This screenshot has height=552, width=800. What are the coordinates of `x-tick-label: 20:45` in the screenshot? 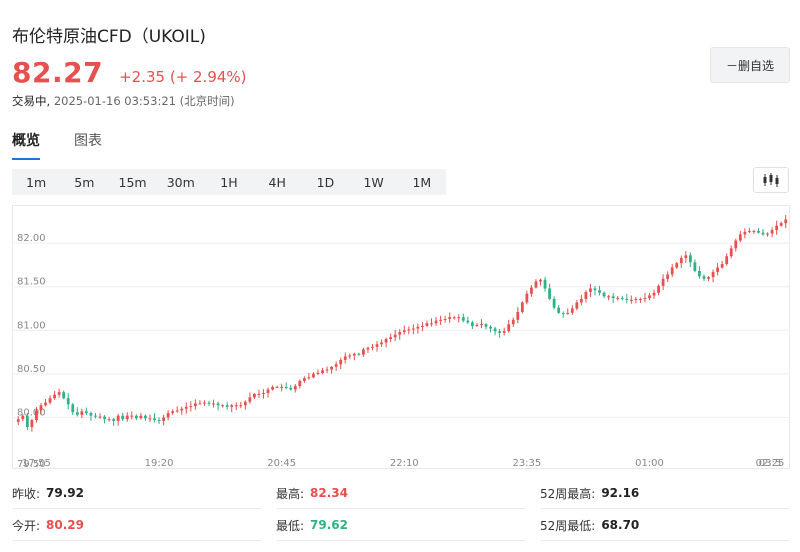 It's located at (281, 463).